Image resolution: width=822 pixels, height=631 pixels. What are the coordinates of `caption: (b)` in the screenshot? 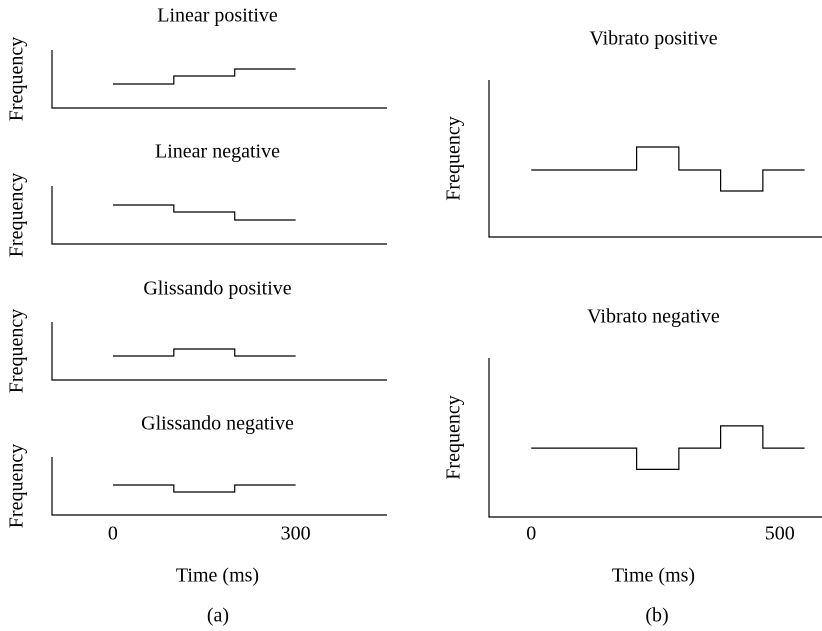 It's located at (656, 616).